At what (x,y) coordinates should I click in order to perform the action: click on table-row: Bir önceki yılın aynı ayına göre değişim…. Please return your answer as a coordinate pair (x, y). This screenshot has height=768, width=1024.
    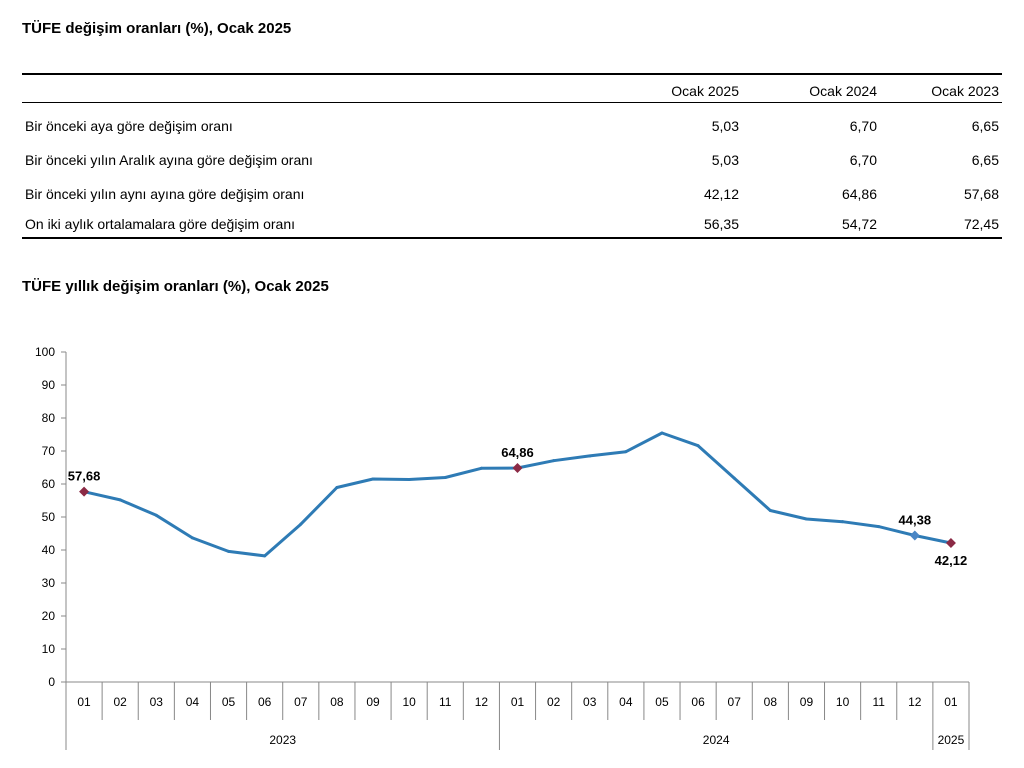
    Looking at the image, I should click on (512, 194).